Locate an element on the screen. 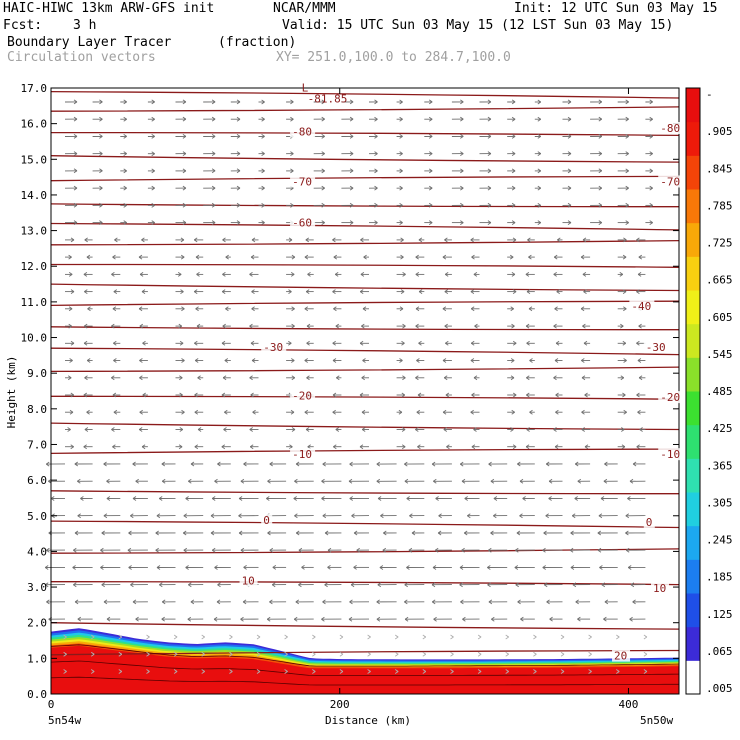 The height and width of the screenshot is (740, 740). x-tick-label: 0 is located at coordinates (51, 704).